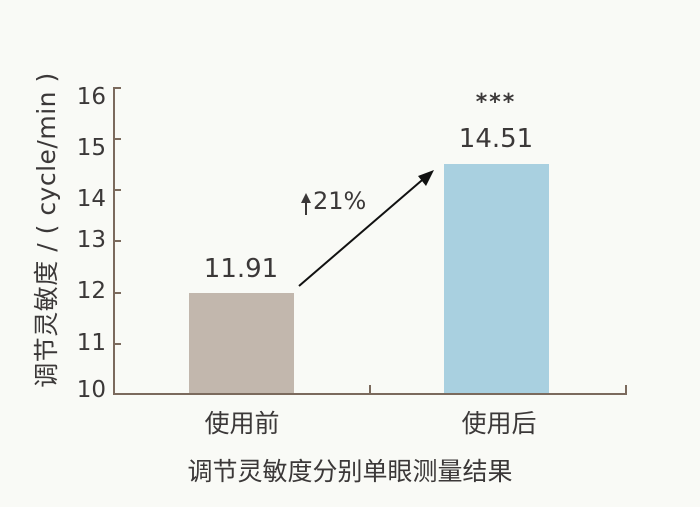 The image size is (700, 507). I want to click on y-tick-11: 11, so click(91, 343).